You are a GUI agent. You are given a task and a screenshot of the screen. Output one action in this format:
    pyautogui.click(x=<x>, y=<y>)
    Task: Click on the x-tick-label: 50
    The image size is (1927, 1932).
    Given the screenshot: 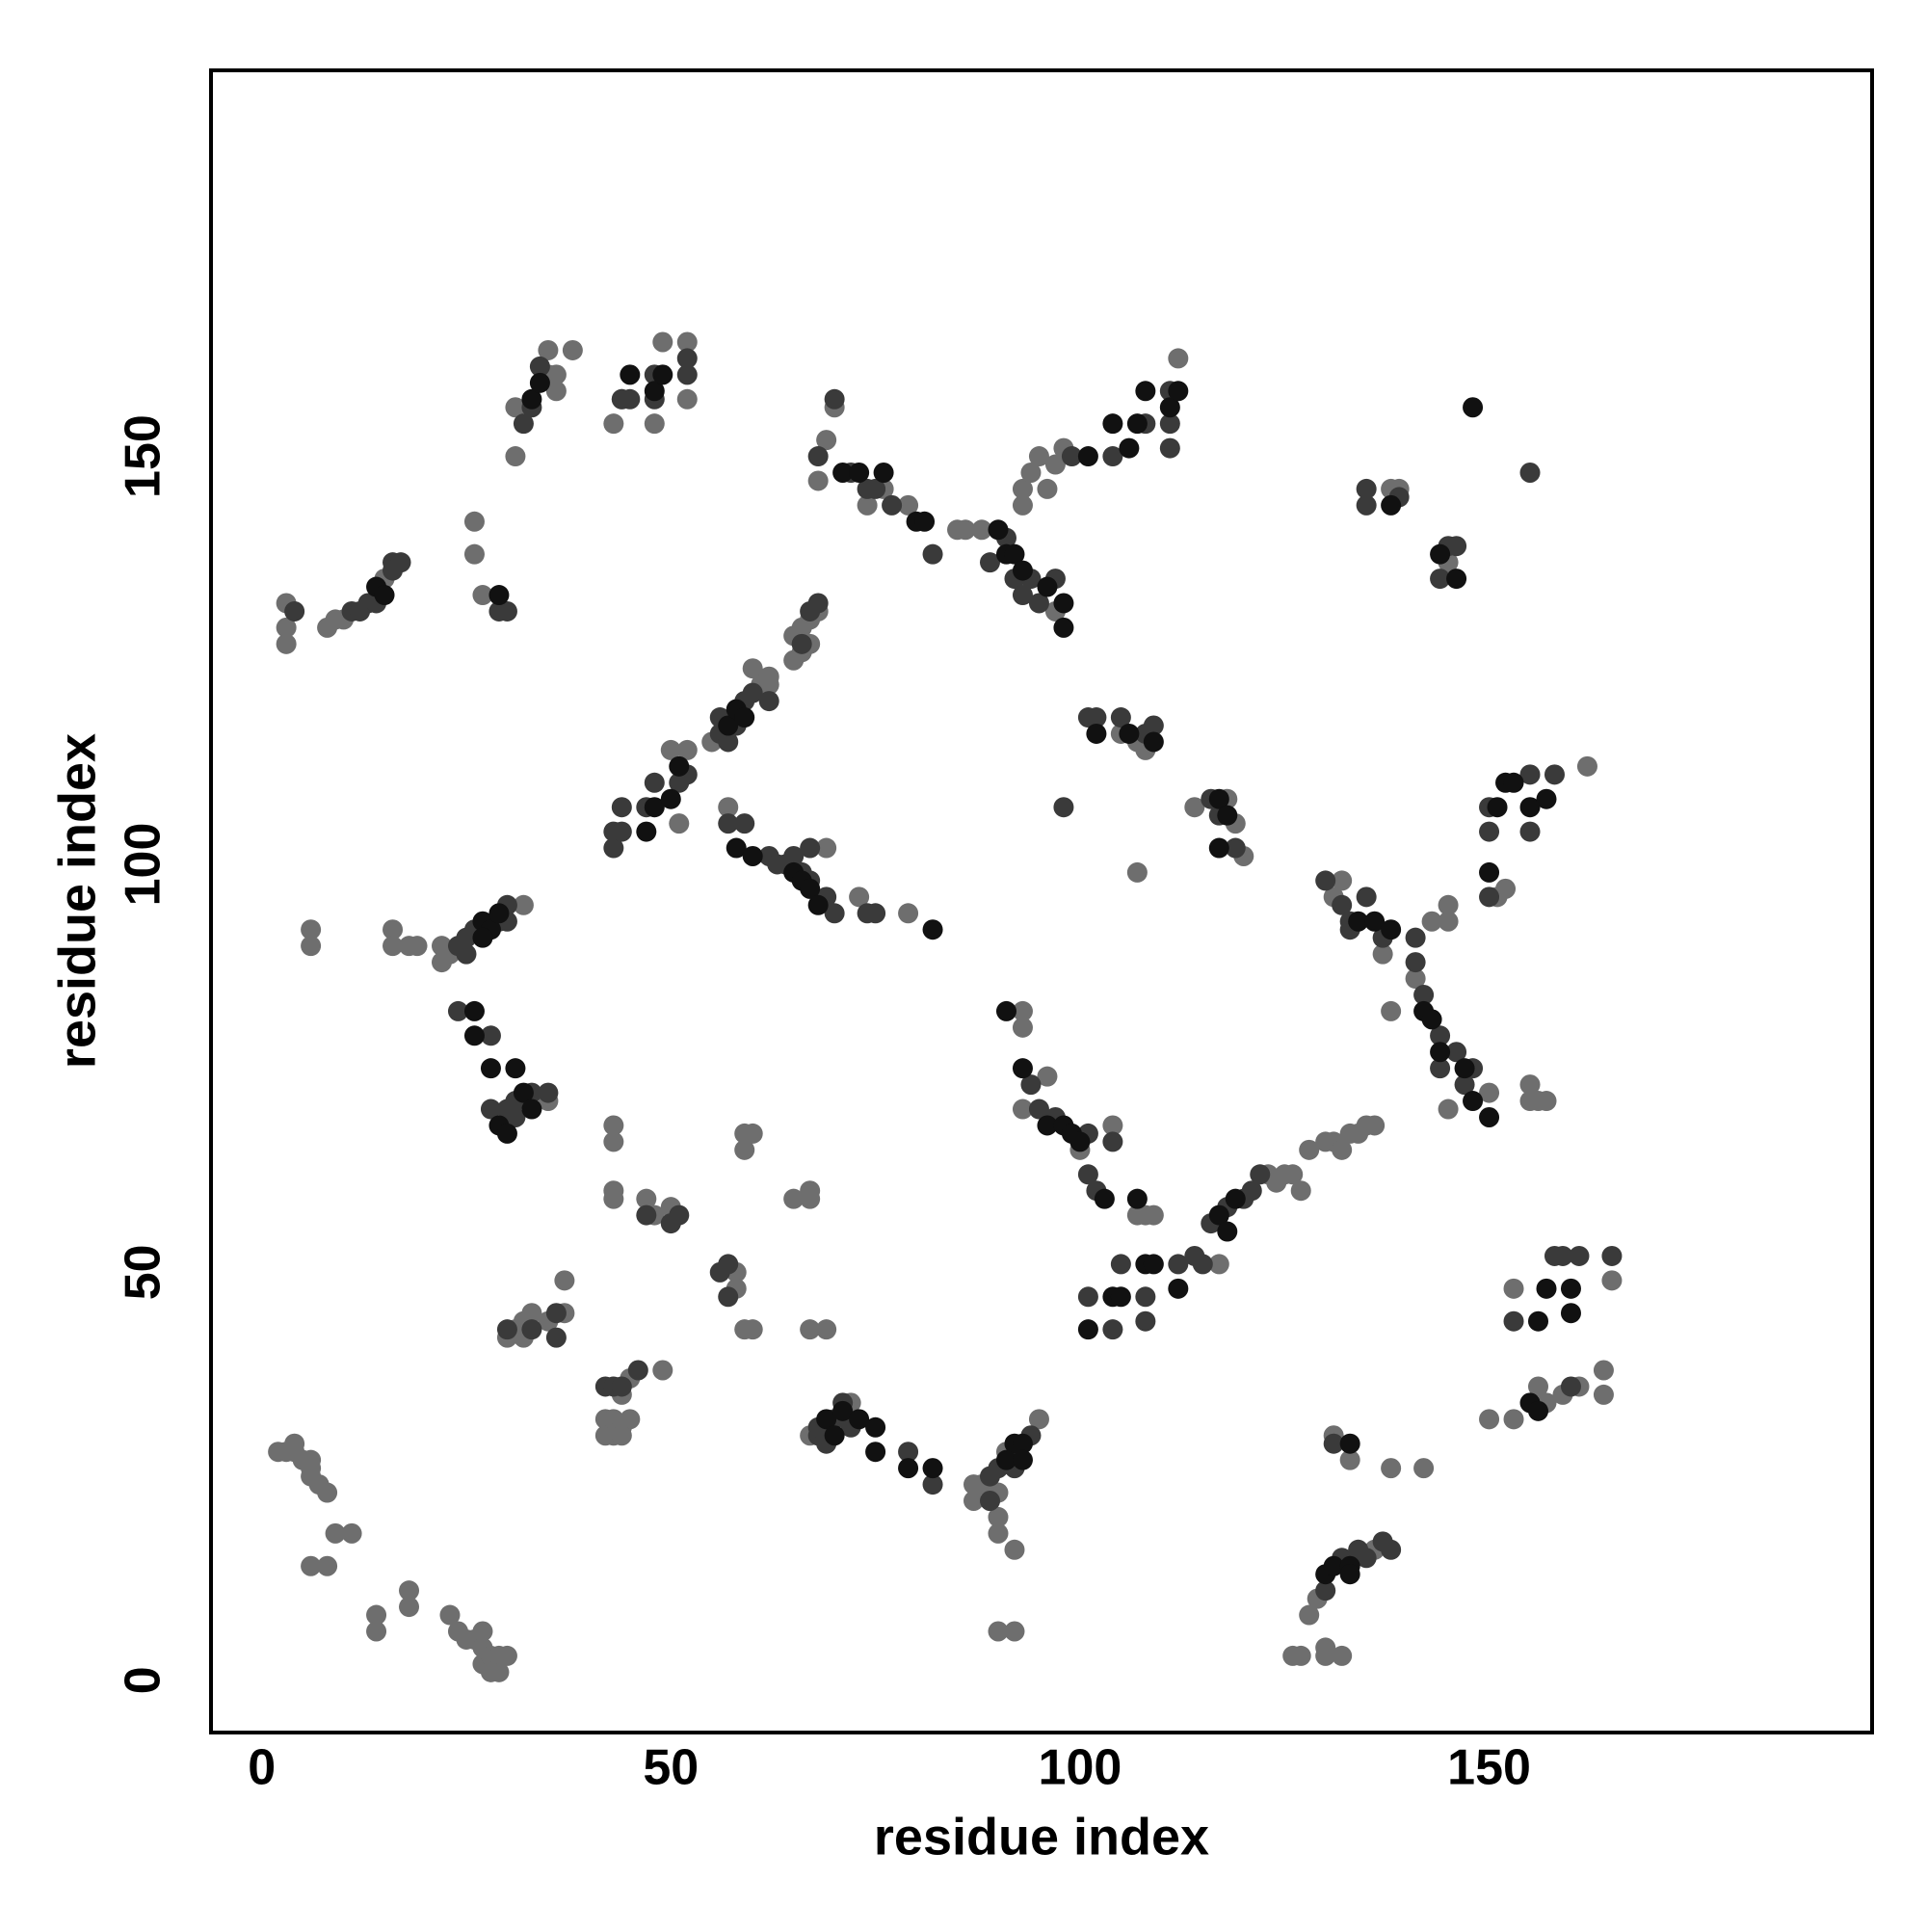 What is the action you would take?
    pyautogui.click(x=671, y=1768)
    